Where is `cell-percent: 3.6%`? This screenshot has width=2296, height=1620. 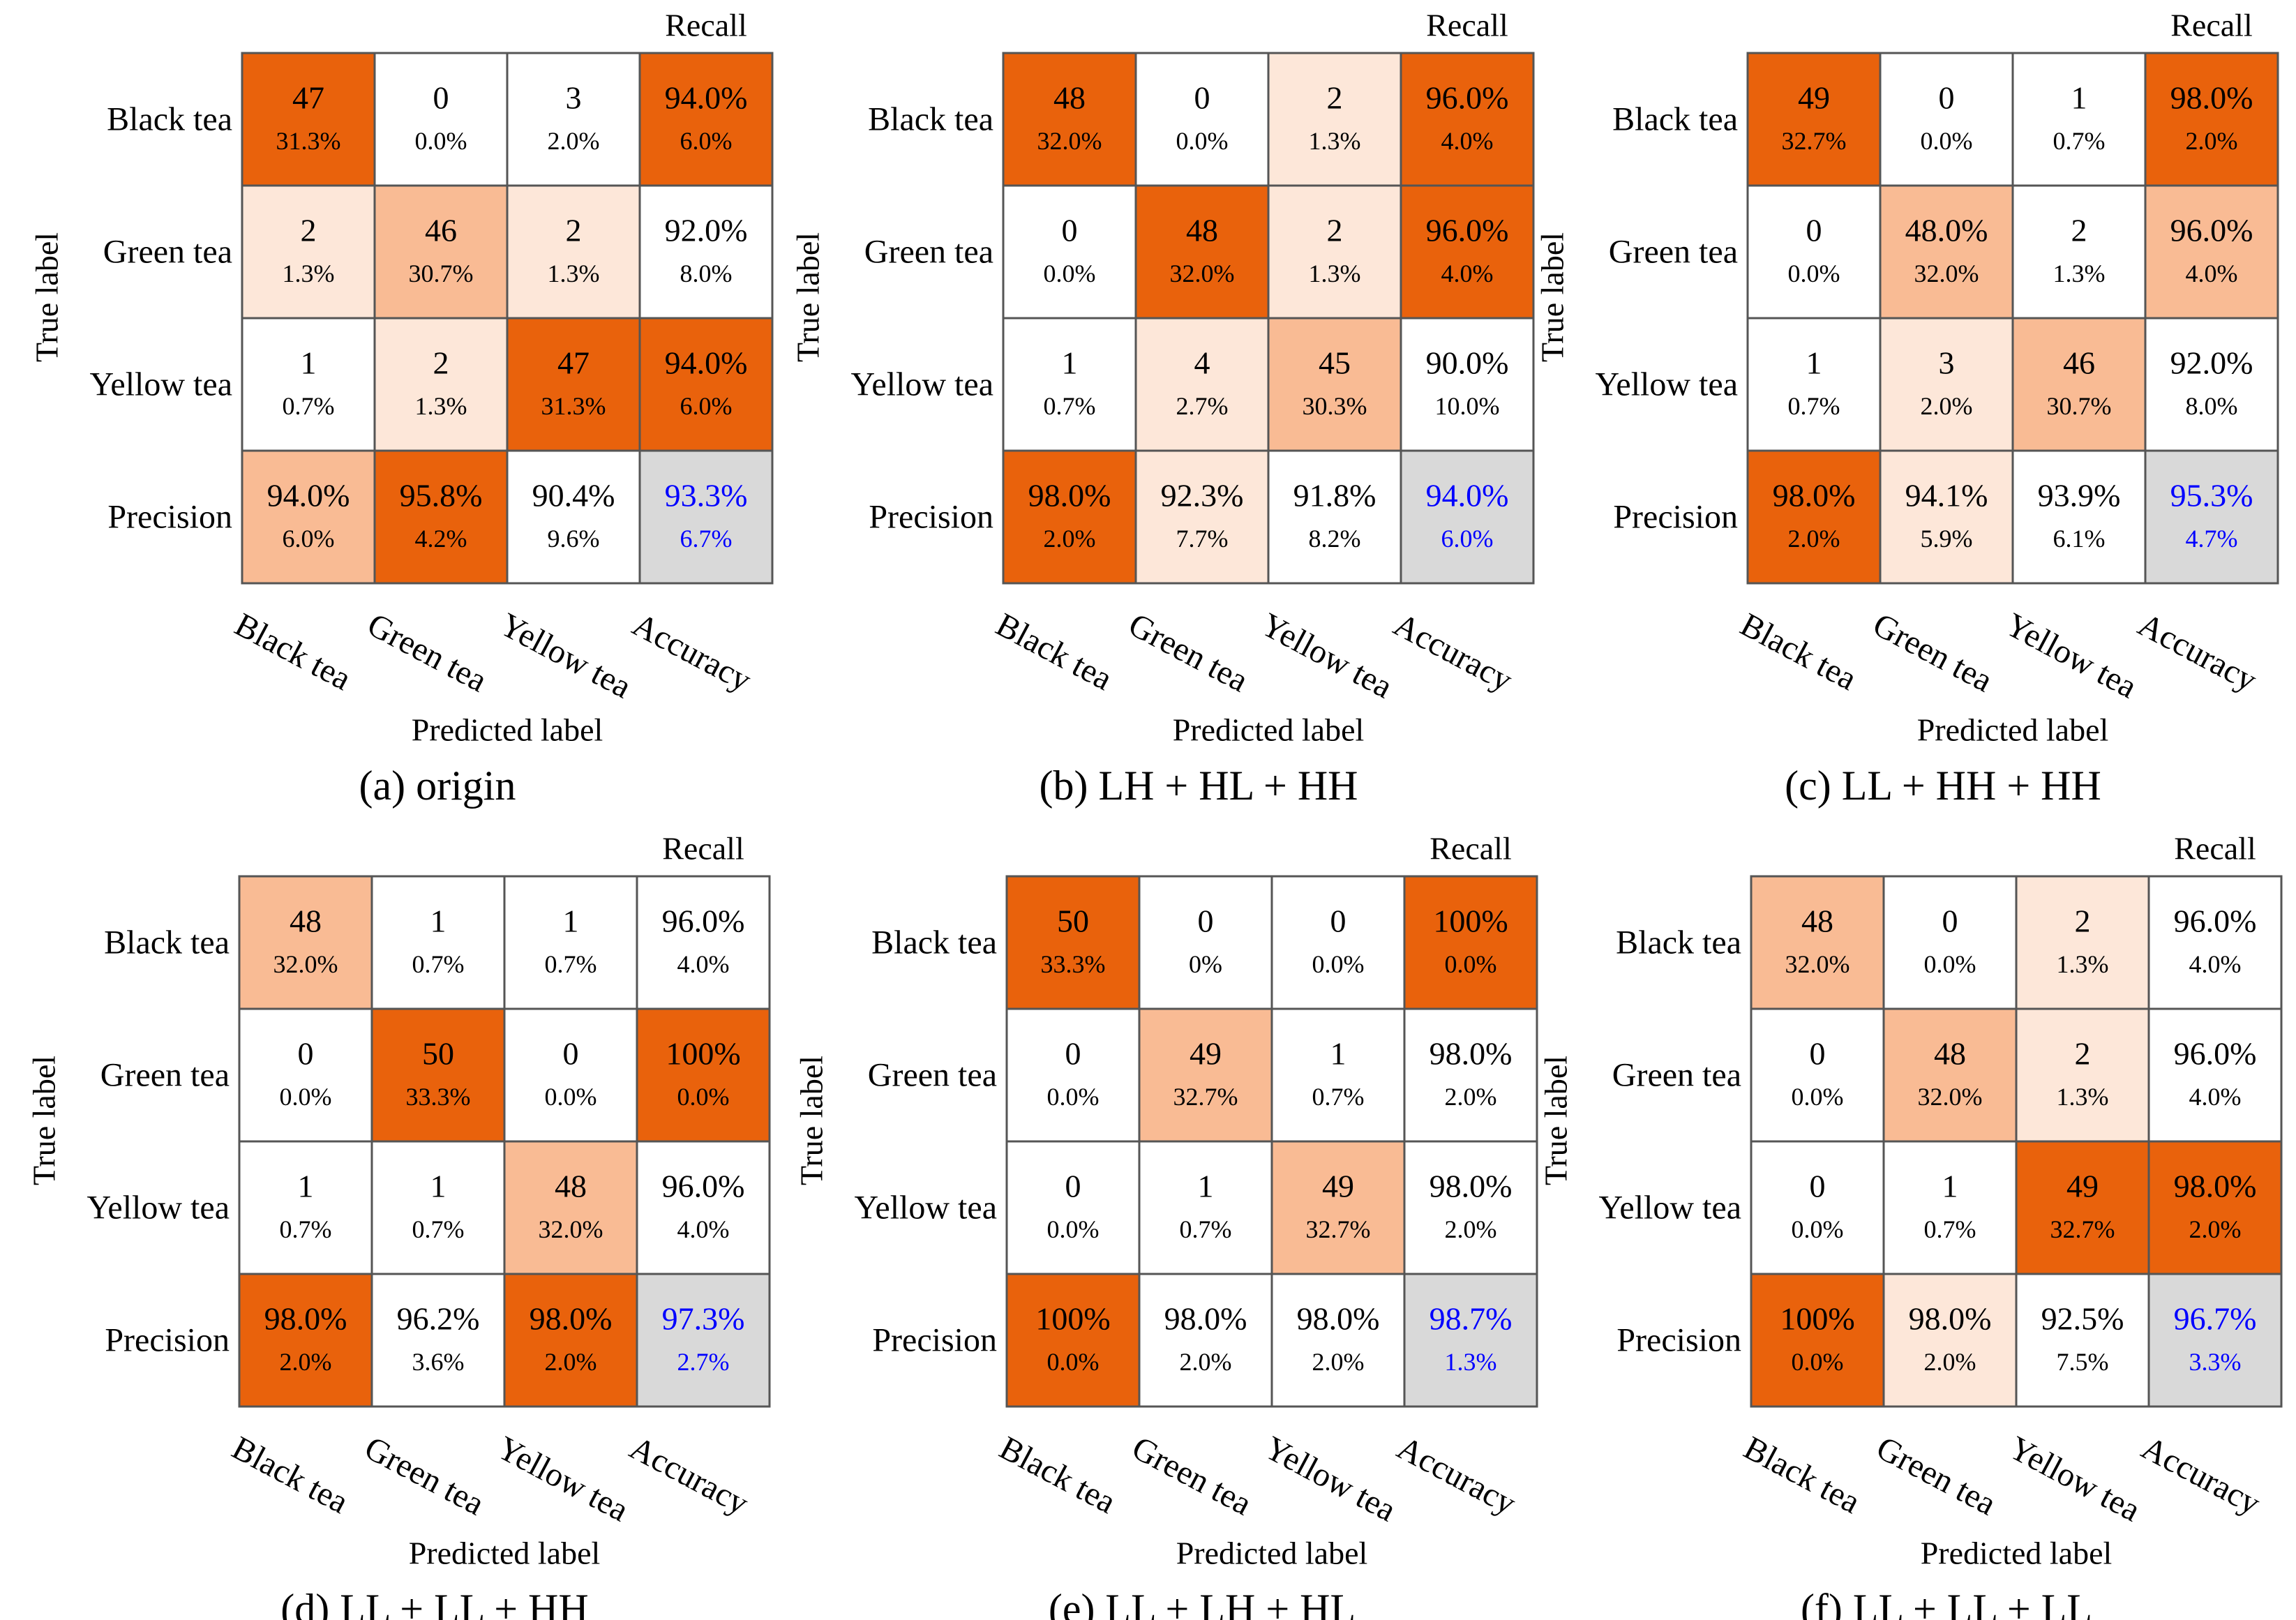 cell-percent: 3.6% is located at coordinates (438, 1362).